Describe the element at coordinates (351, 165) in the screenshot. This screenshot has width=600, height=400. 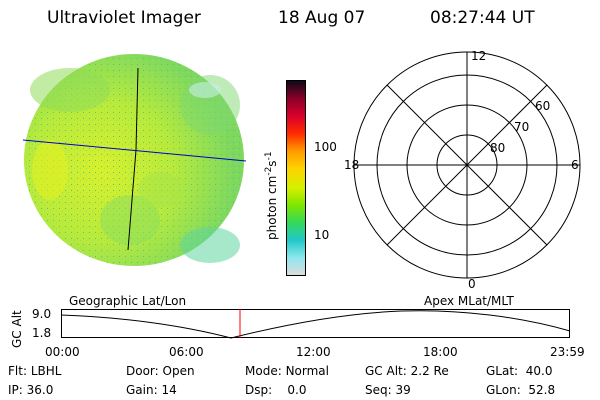
I see `mlt-label-18: 18` at that location.